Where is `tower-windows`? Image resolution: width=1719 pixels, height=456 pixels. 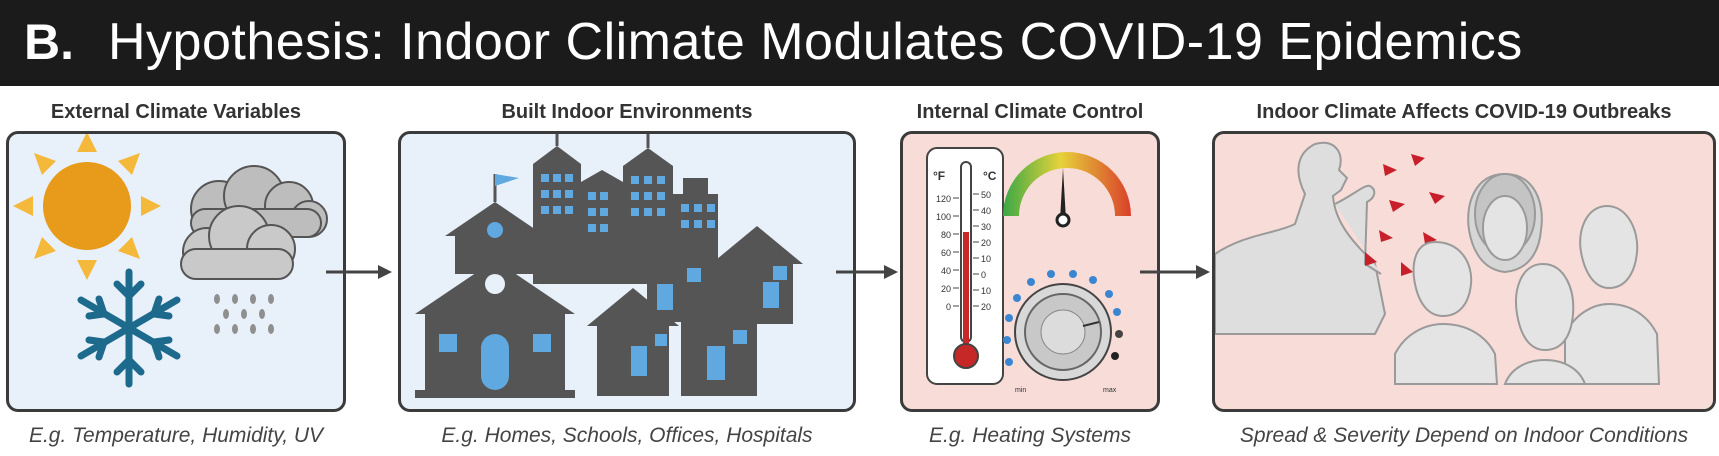
tower-windows is located at coordinates (628, 203).